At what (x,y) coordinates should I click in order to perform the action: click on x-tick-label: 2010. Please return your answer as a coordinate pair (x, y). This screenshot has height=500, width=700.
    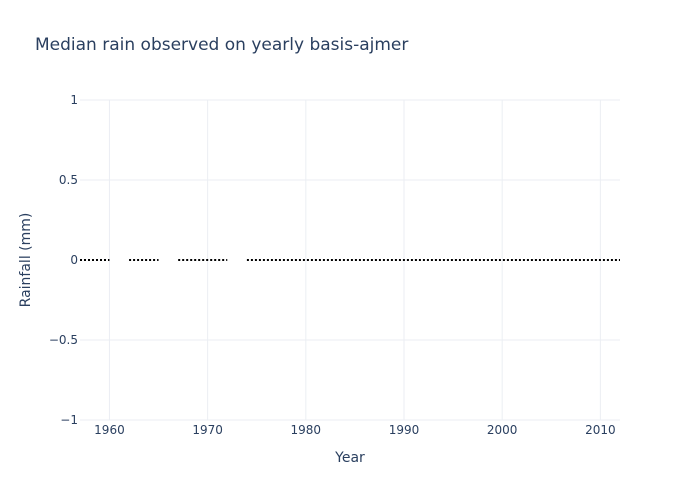
    Looking at the image, I should click on (600, 430).